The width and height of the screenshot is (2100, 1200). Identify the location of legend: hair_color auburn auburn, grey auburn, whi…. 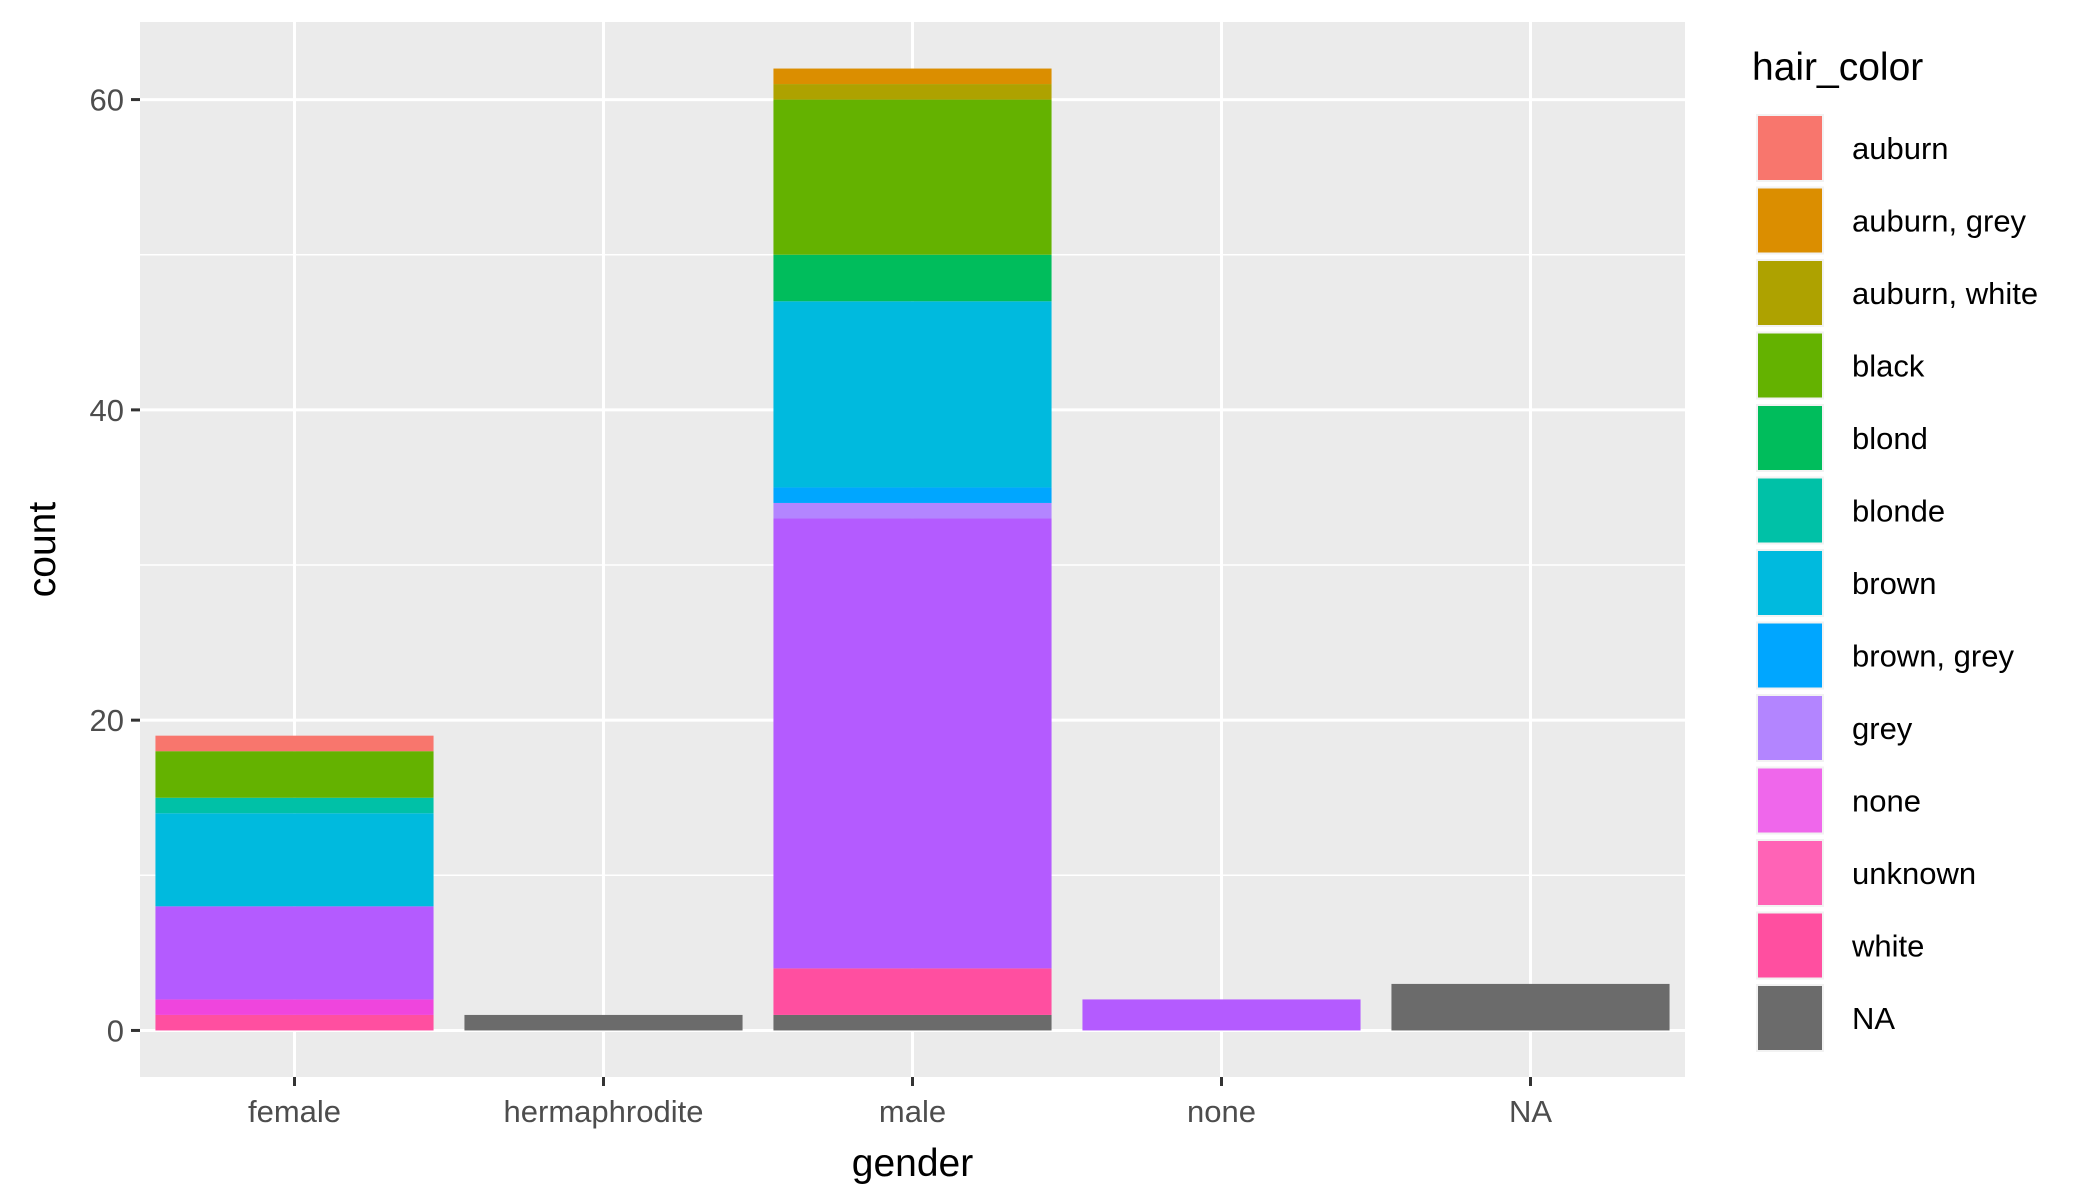
(1895, 549).